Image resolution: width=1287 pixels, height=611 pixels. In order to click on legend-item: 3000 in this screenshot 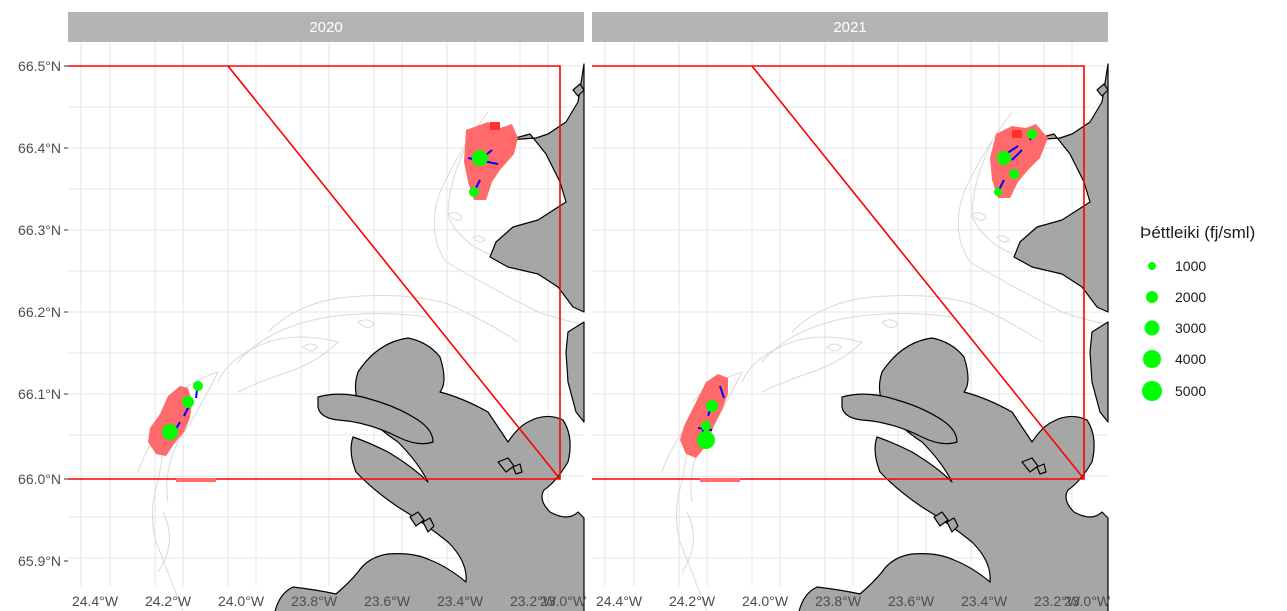, I will do `click(1175, 328)`.